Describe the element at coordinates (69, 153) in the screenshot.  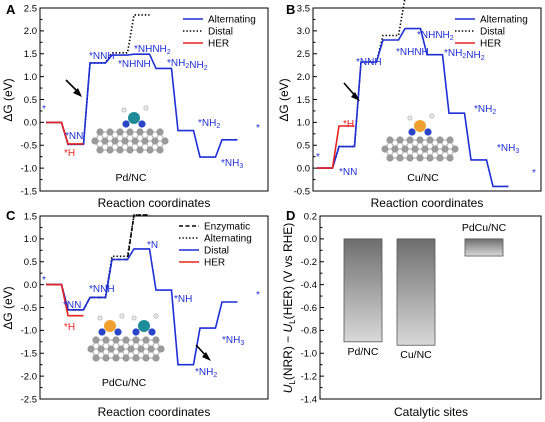
I see `species-label: *H` at that location.